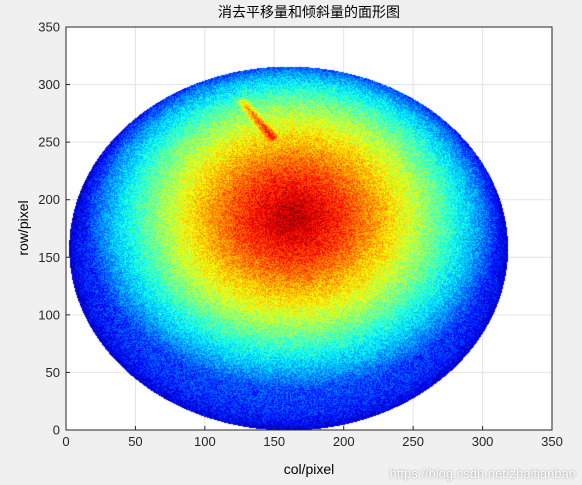 The width and height of the screenshot is (582, 485). Describe the element at coordinates (309, 12) in the screenshot. I see `chart-title: 消去平移量和倾斜量的面形图` at that location.